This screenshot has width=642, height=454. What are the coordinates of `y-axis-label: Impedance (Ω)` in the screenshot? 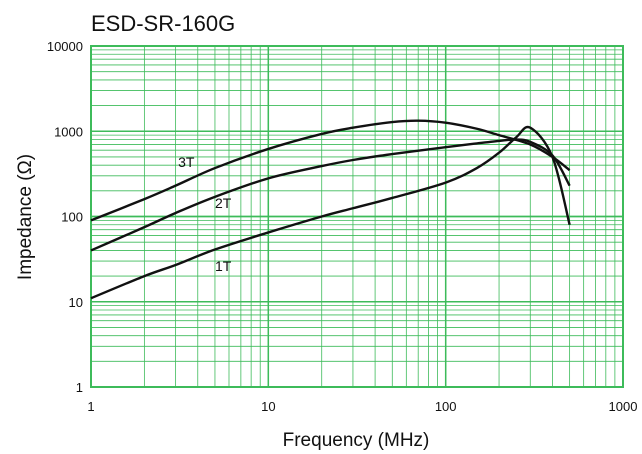 It's located at (25, 217).